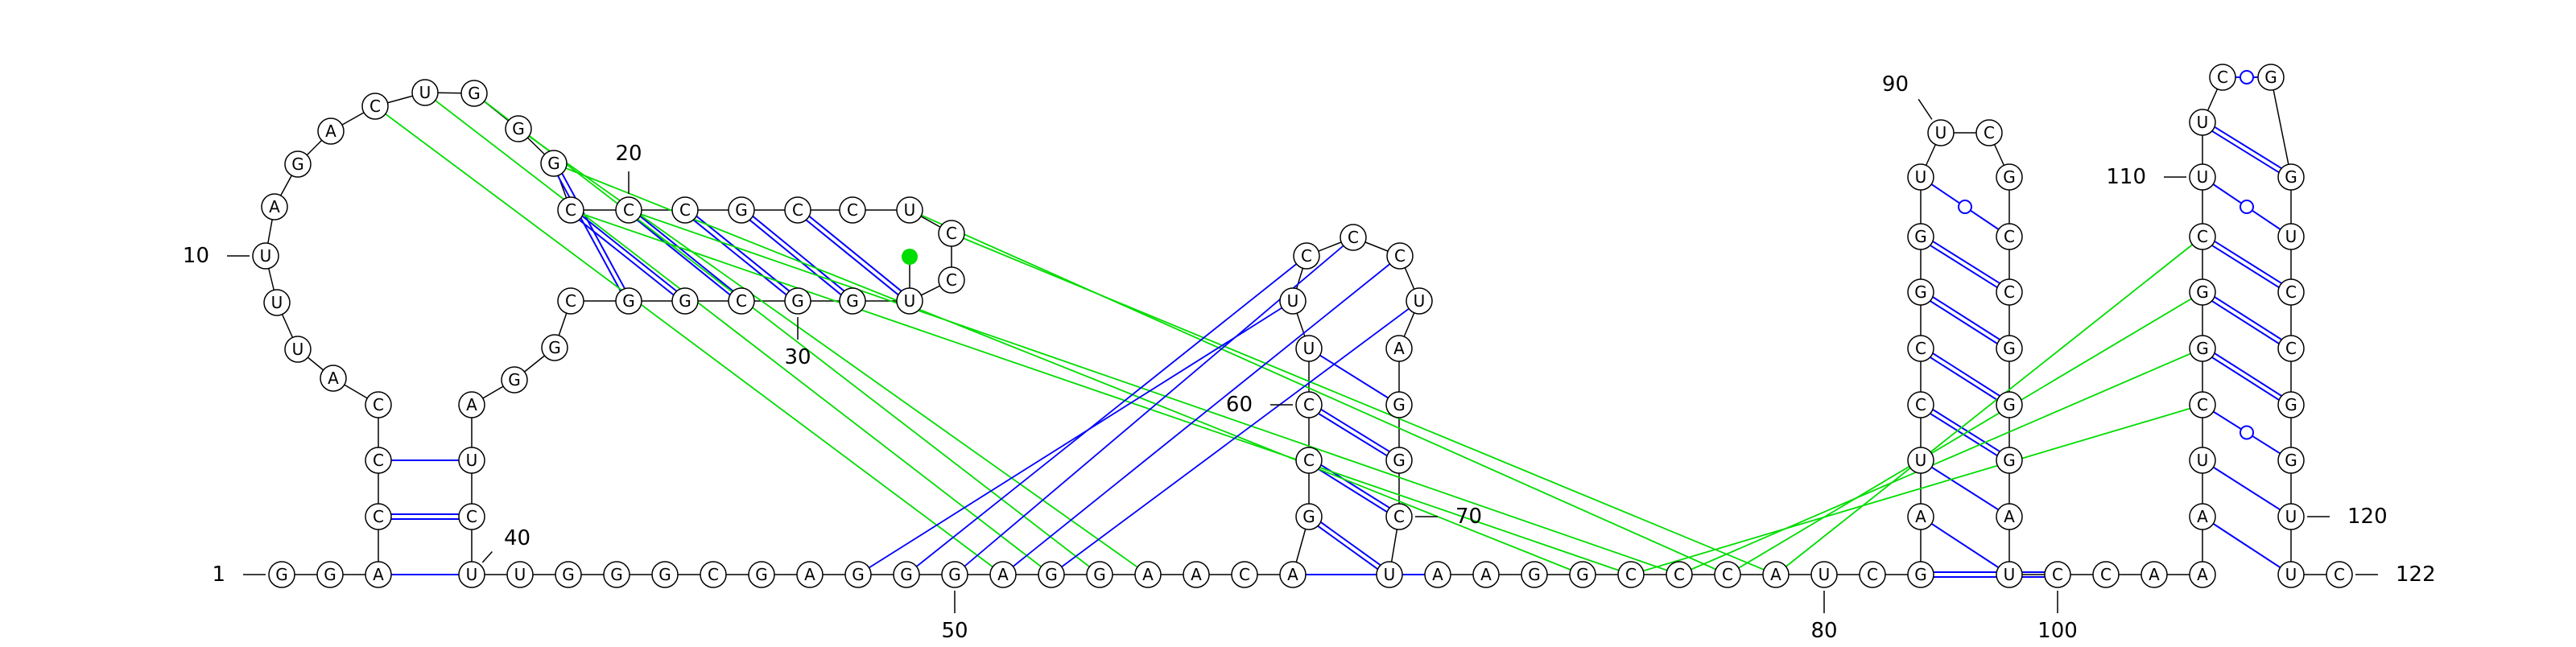 The height and width of the screenshot is (647, 2576). Describe the element at coordinates (1926, 109) in the screenshot. I see `position-label-tick` at that location.